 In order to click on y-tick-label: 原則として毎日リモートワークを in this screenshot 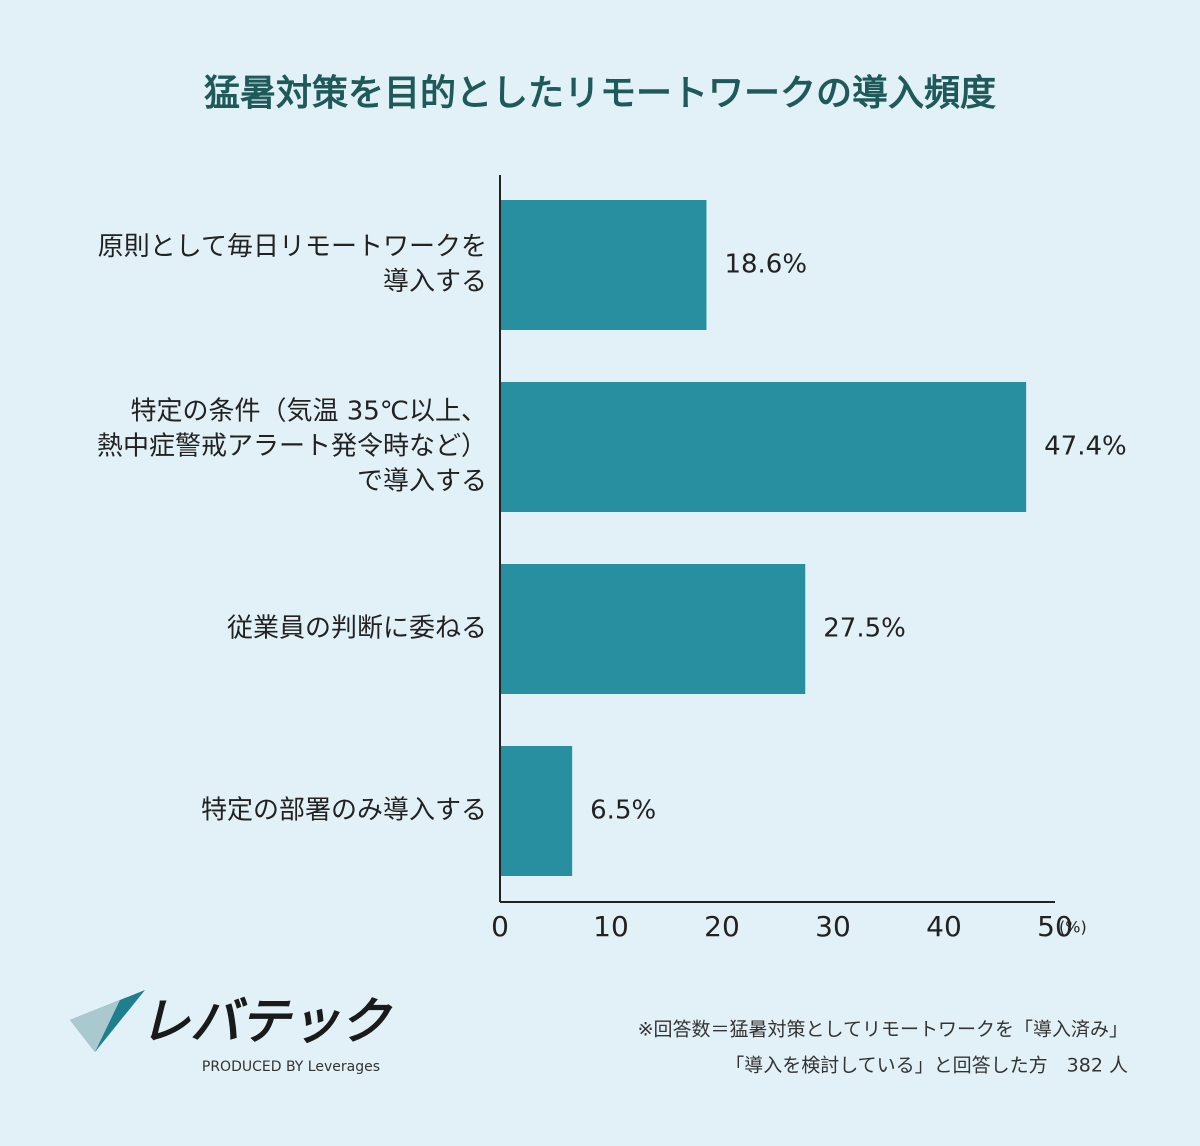, I will do `click(292, 247)`.